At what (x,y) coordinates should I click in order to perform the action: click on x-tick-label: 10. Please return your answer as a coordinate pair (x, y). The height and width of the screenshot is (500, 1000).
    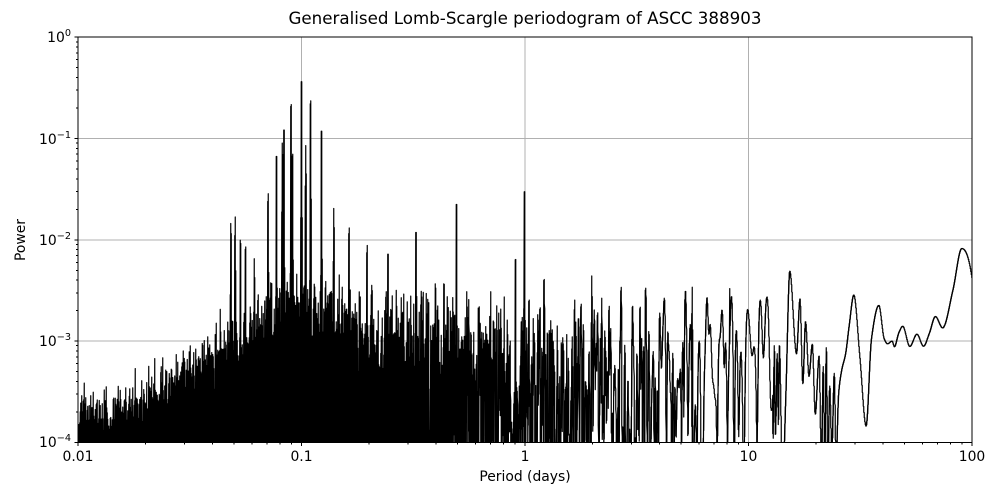
    Looking at the image, I should click on (748, 456).